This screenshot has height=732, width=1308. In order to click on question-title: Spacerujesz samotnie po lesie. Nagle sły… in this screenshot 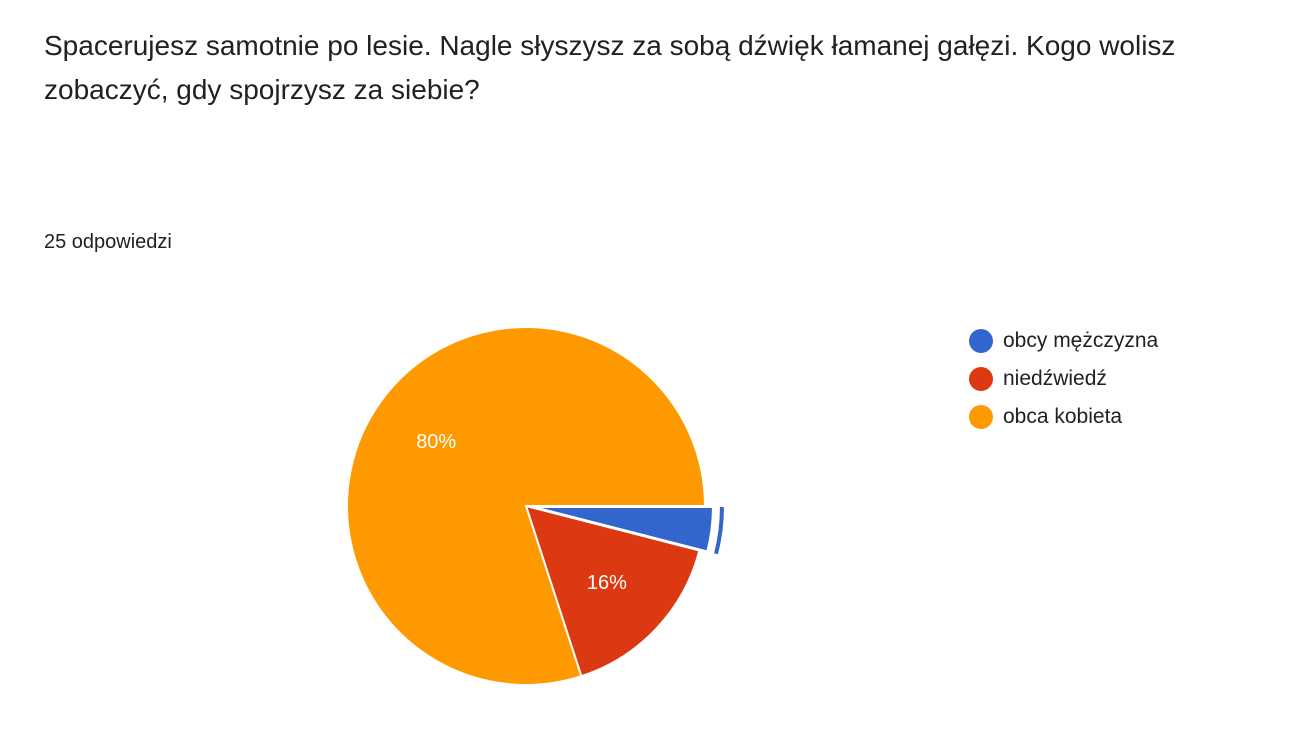, I will do `click(610, 67)`.